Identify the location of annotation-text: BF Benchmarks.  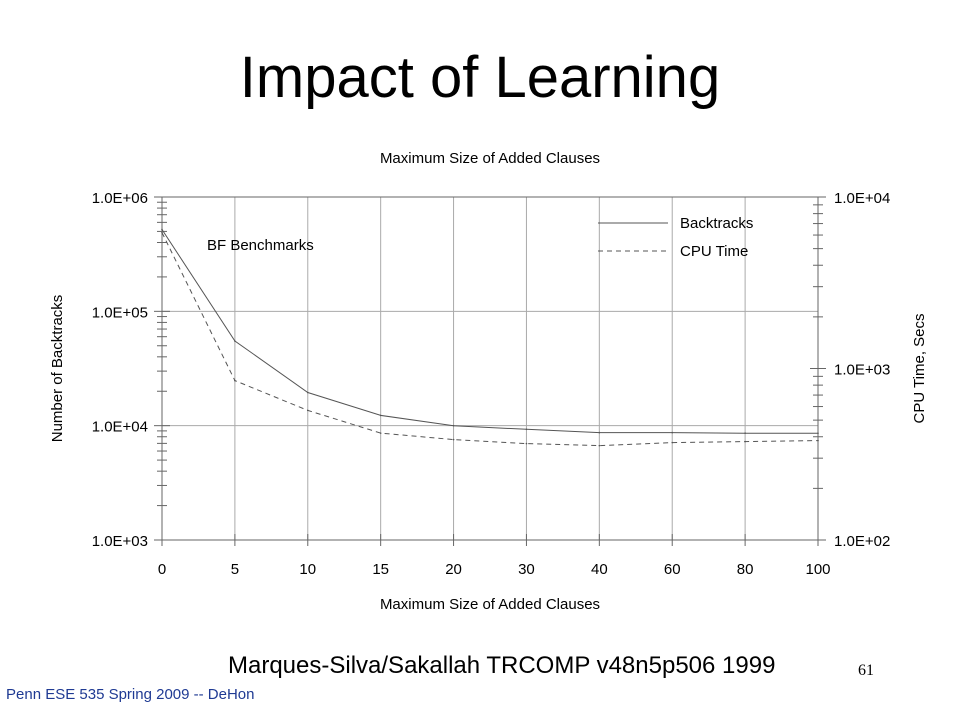
(260, 245).